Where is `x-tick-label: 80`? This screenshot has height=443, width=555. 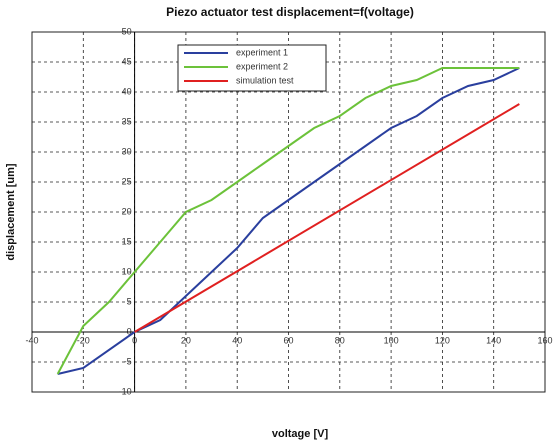
x-tick-label: 80 is located at coordinates (340, 340).